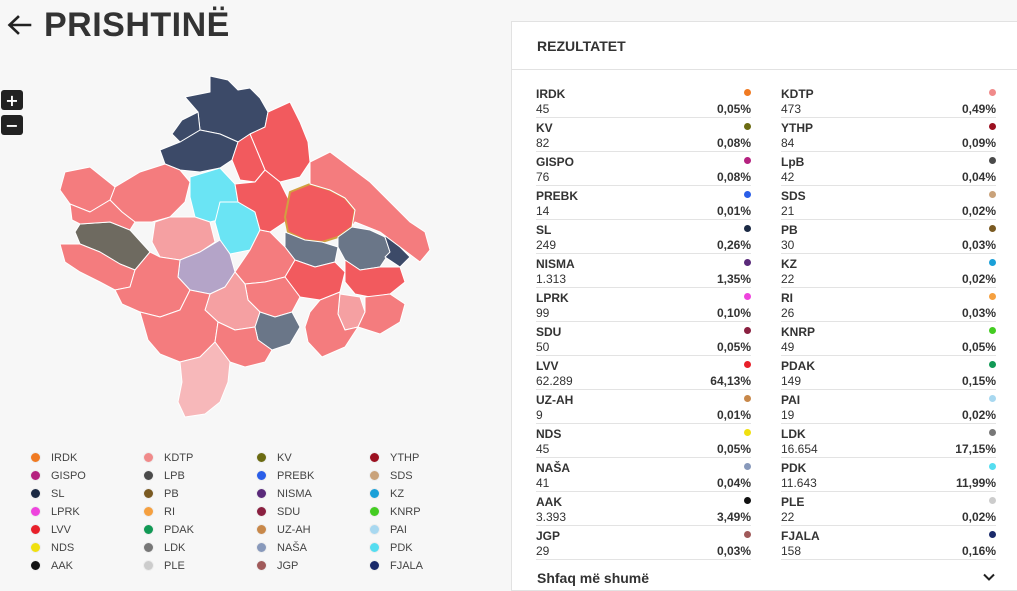  What do you see at coordinates (643, 475) in the screenshot?
I see `result-row: NAŠA 41 0,04%` at bounding box center [643, 475].